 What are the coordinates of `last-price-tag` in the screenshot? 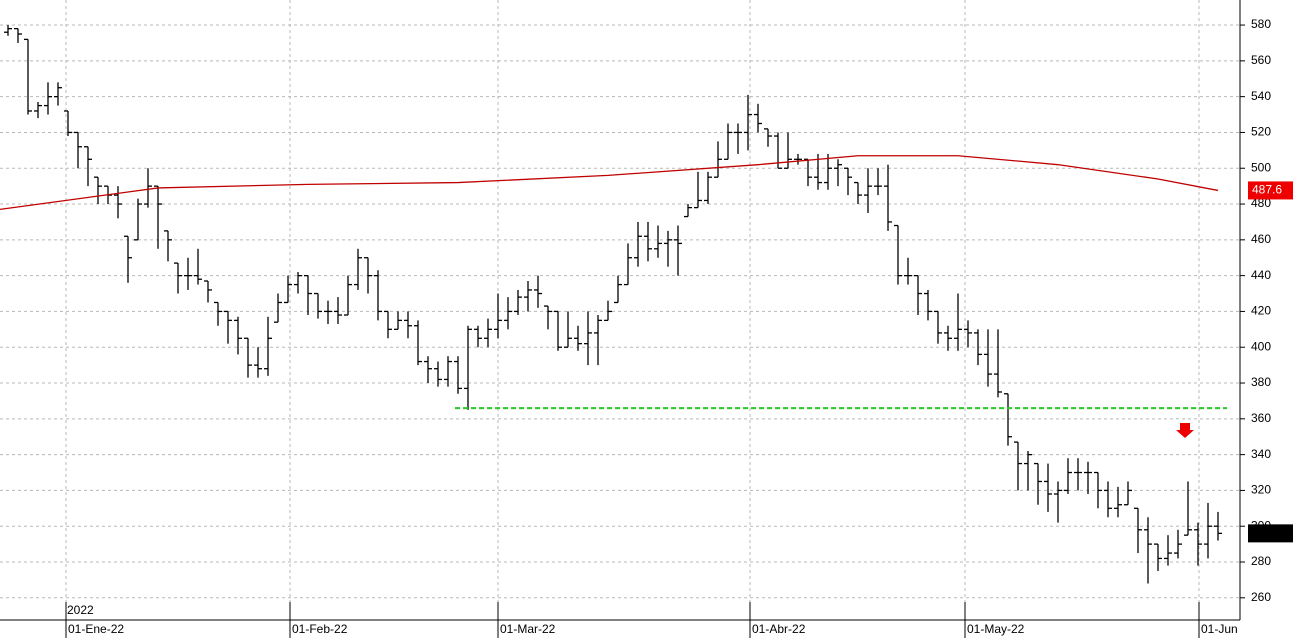 It's located at (1270, 533).